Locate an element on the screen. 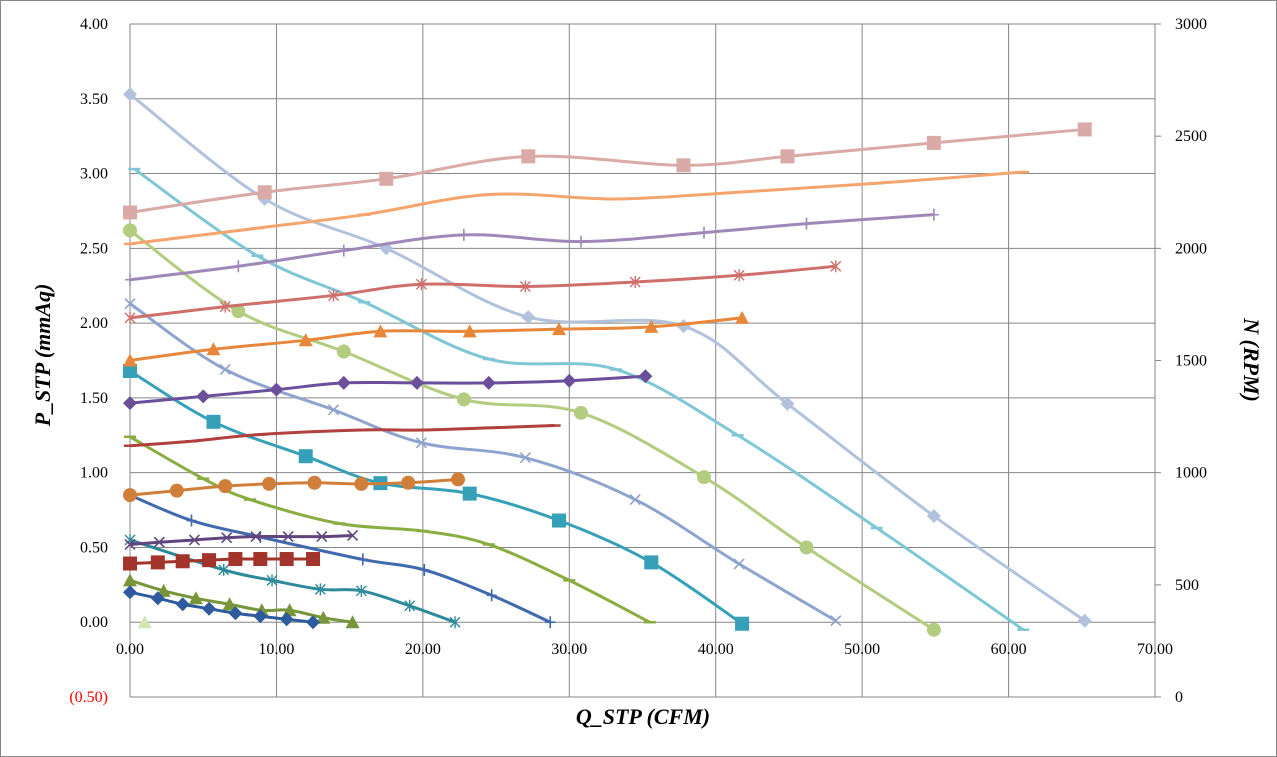 Image resolution: width=1277 pixels, height=757 pixels. y2-tick-label: 500 is located at coordinates (1187, 585).